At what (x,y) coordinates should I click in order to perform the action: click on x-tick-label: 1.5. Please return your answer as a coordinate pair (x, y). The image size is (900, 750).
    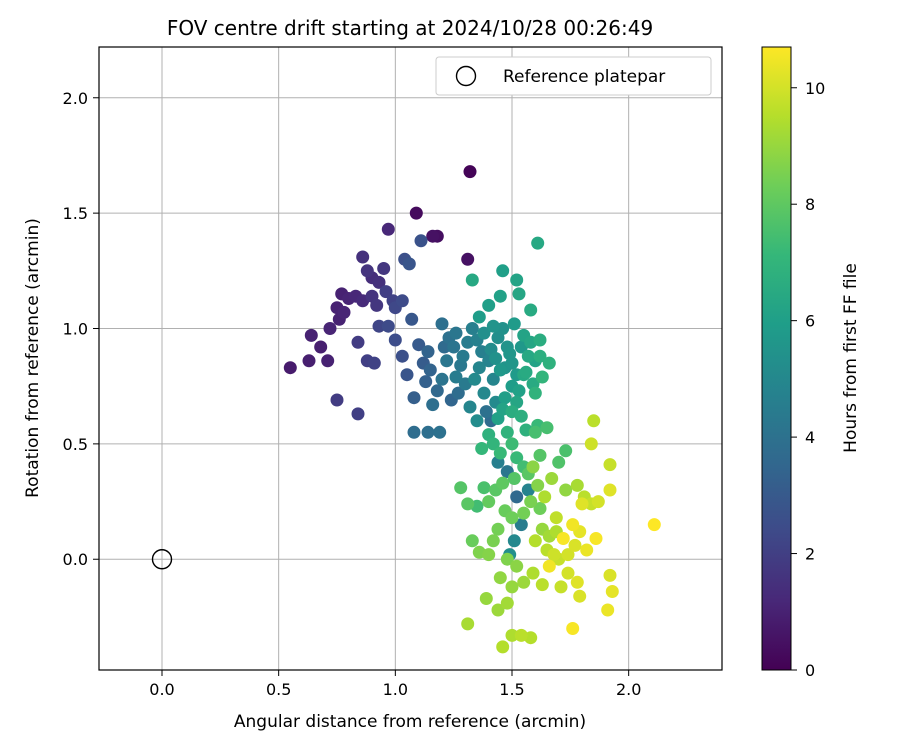
    Looking at the image, I should click on (511, 689).